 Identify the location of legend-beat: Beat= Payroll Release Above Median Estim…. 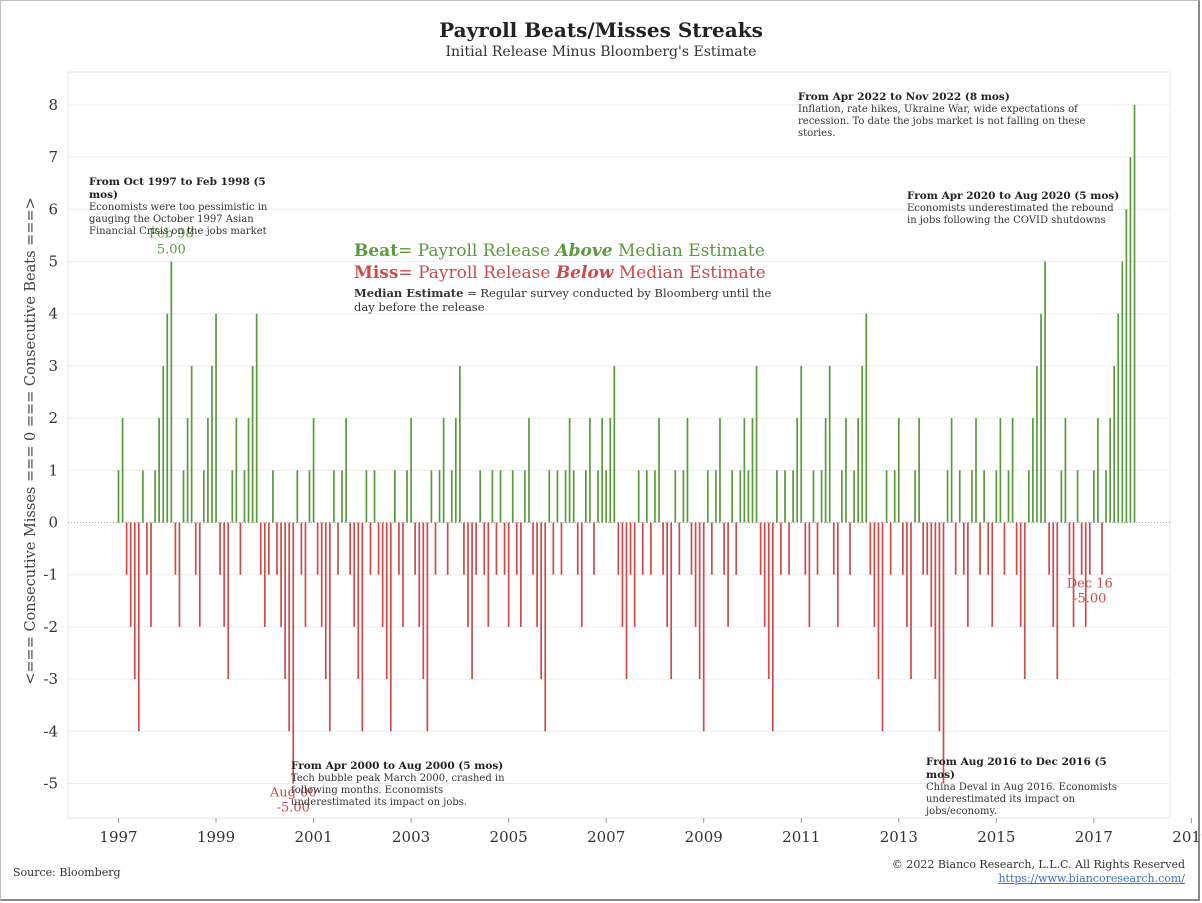
(569, 251).